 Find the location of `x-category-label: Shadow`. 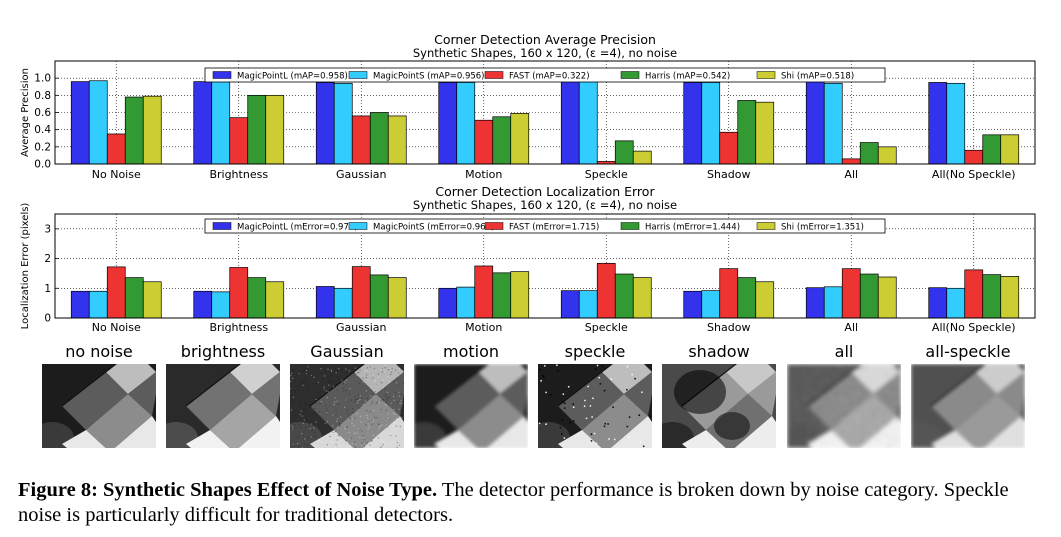

x-category-label: Shadow is located at coordinates (728, 327).